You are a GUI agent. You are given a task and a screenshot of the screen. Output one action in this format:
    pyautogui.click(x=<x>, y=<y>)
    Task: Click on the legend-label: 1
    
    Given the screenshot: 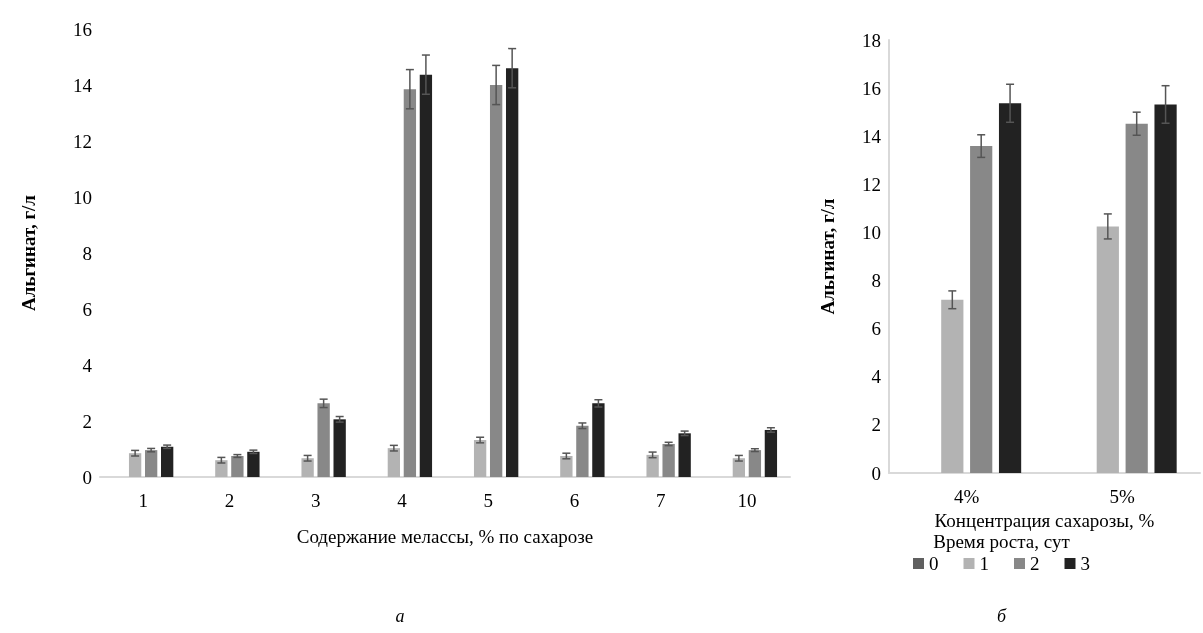 What is the action you would take?
    pyautogui.click(x=984, y=563)
    